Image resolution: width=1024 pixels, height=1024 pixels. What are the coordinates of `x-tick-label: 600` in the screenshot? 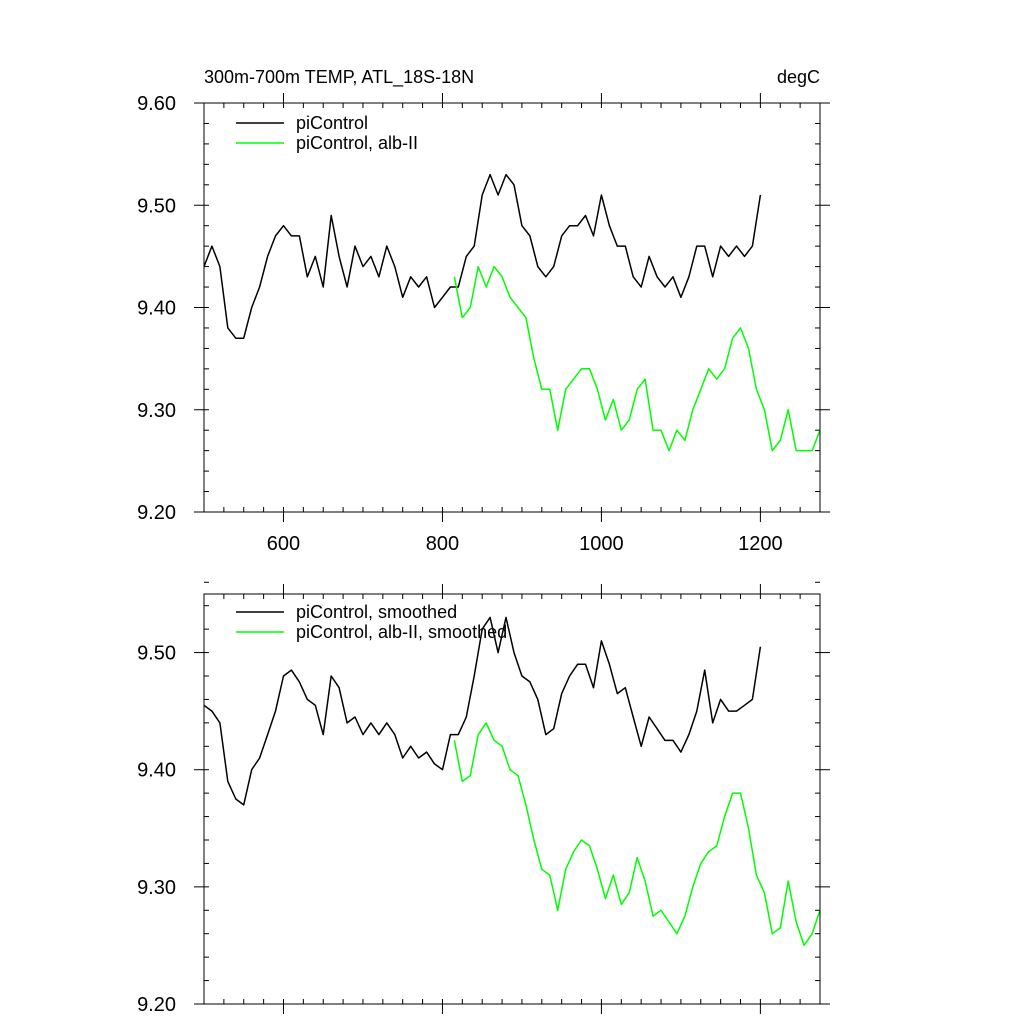 It's located at (283, 544).